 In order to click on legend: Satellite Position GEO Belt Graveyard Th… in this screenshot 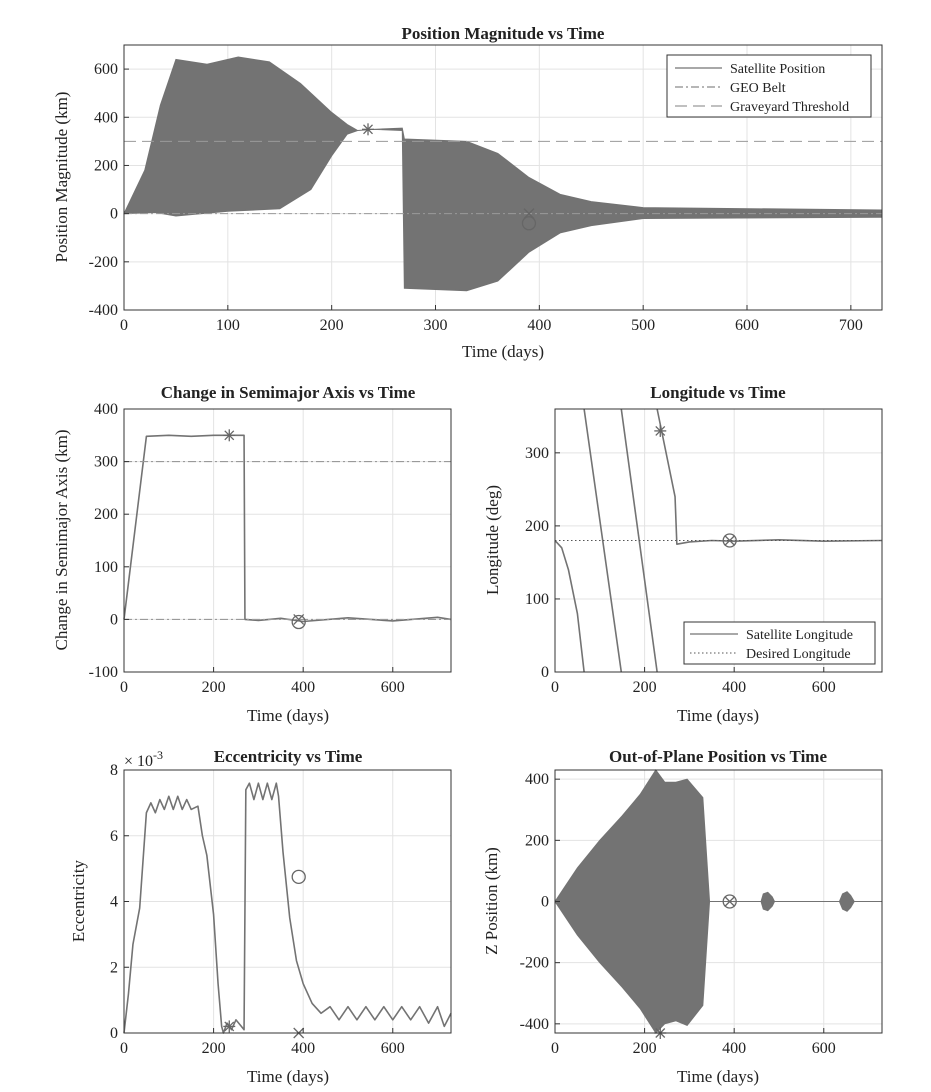, I will do `click(769, 86)`.